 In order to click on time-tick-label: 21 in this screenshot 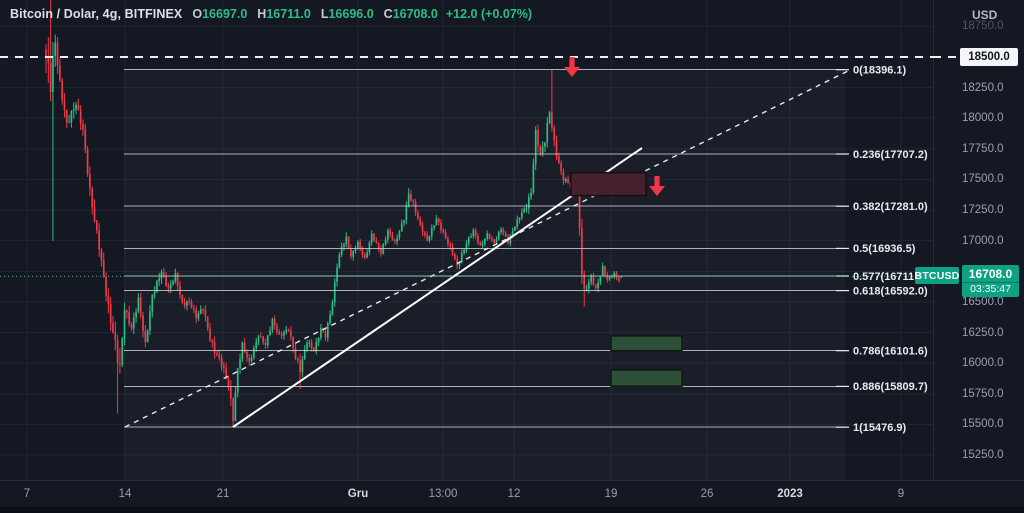, I will do `click(223, 494)`.